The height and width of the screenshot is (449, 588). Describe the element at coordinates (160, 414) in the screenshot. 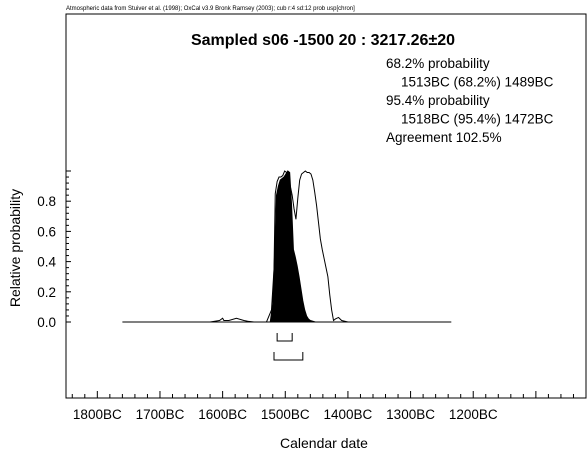

I see `x-tick-label: 1700BC` at that location.